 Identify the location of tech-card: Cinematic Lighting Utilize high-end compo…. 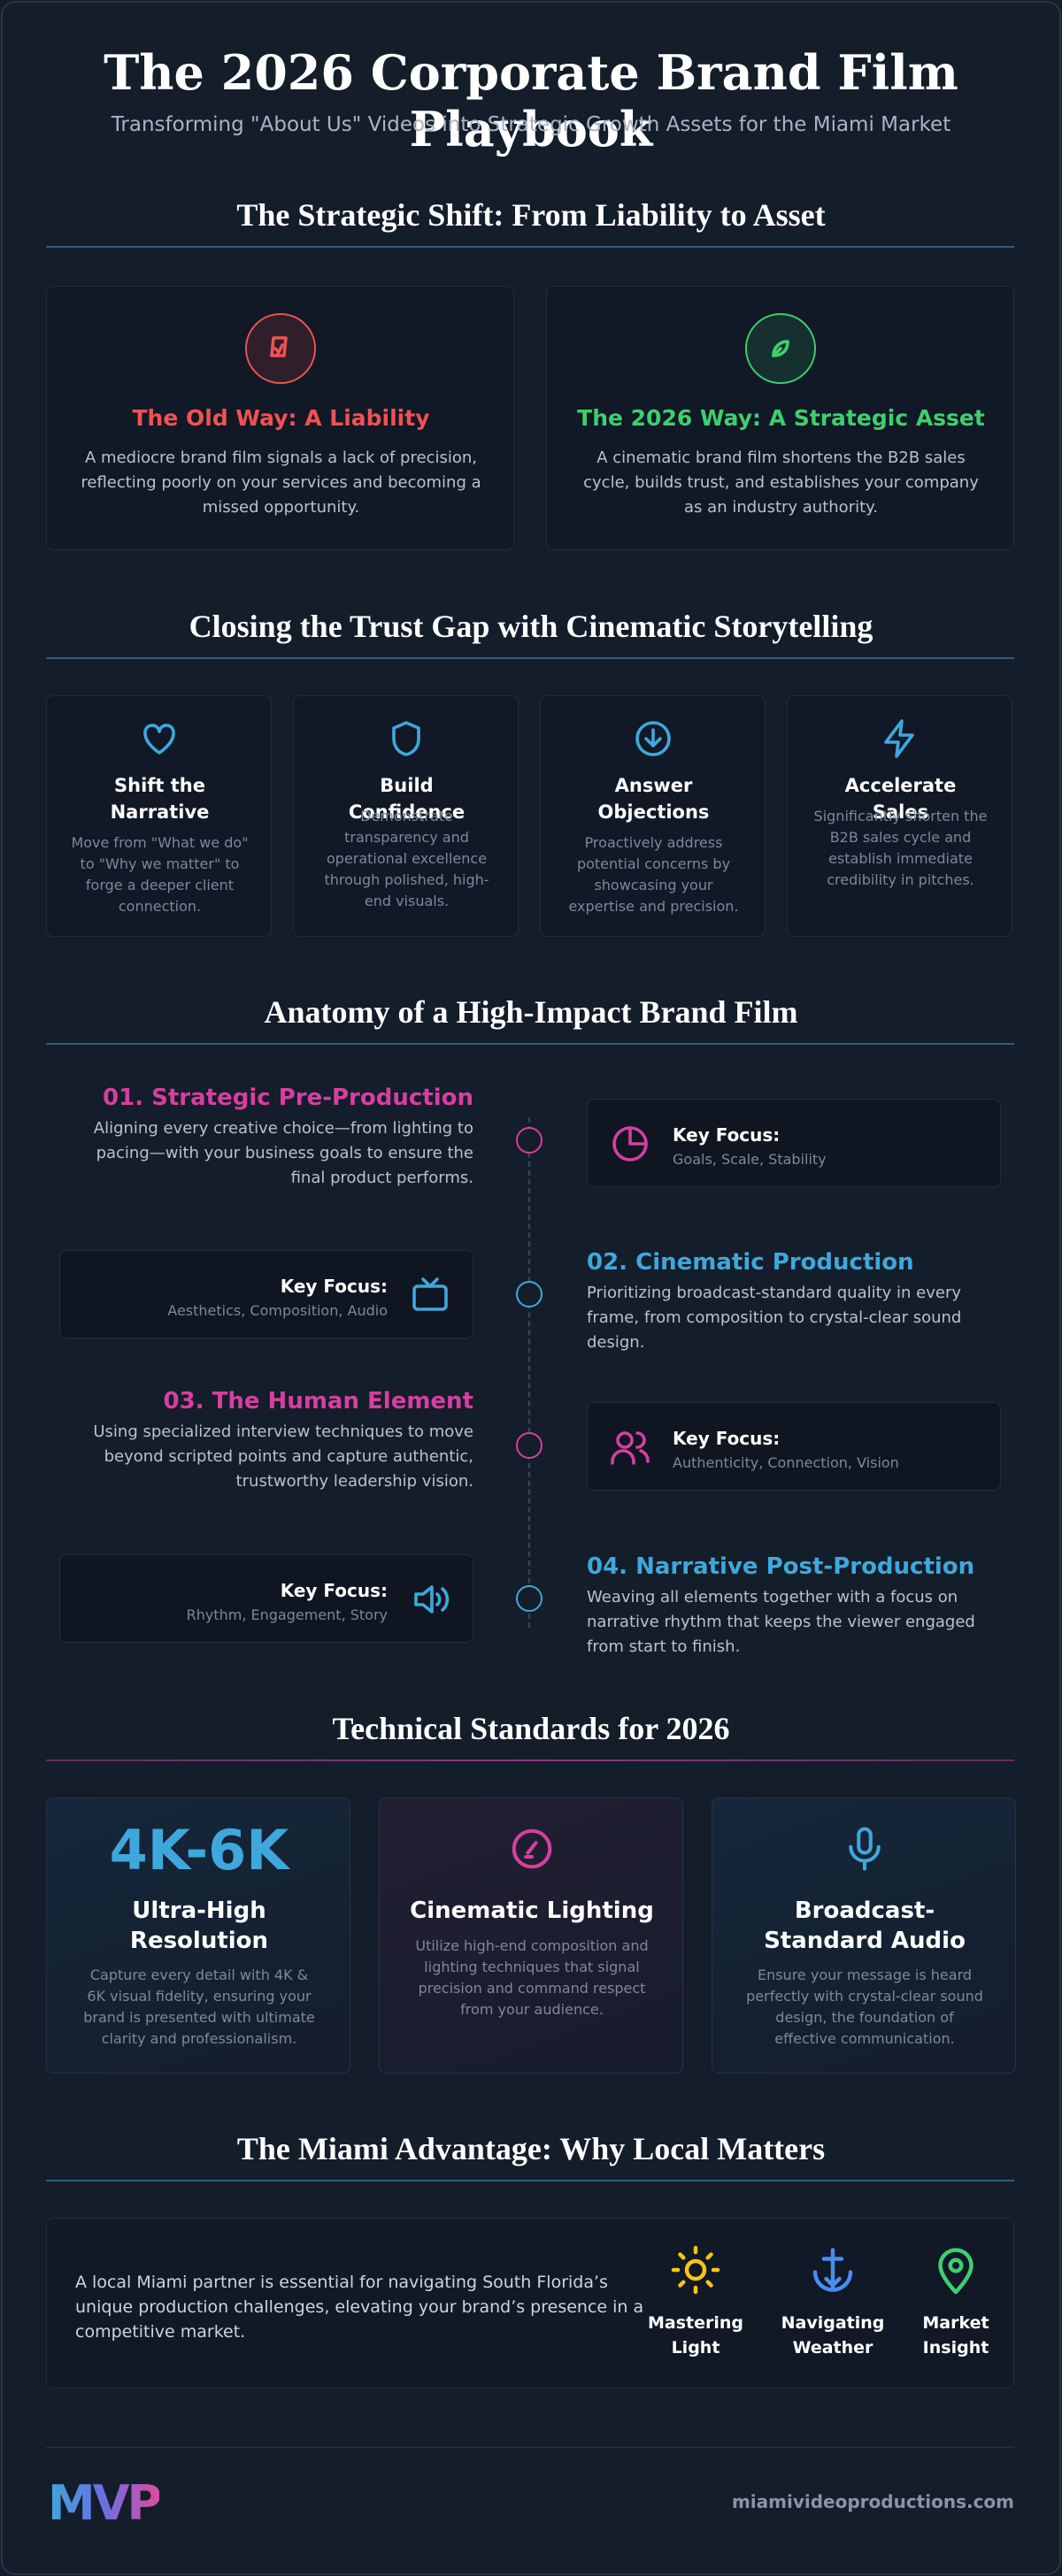
(531, 1936).